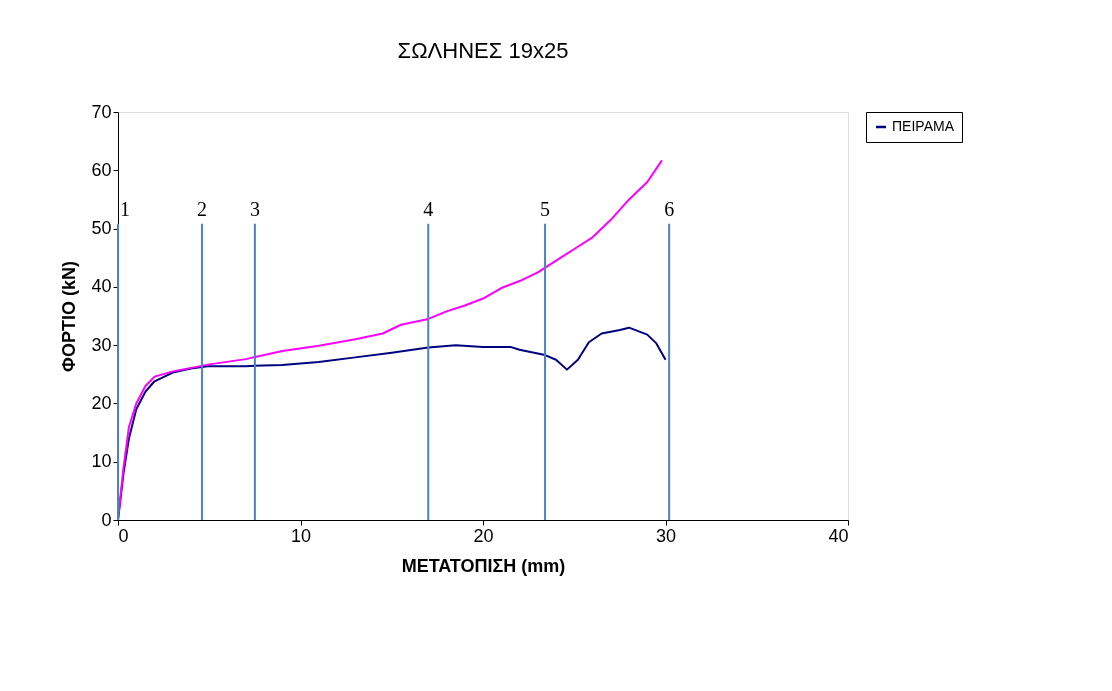 Image resolution: width=1112 pixels, height=691 pixels. I want to click on x-tick-label: 20, so click(483, 535).